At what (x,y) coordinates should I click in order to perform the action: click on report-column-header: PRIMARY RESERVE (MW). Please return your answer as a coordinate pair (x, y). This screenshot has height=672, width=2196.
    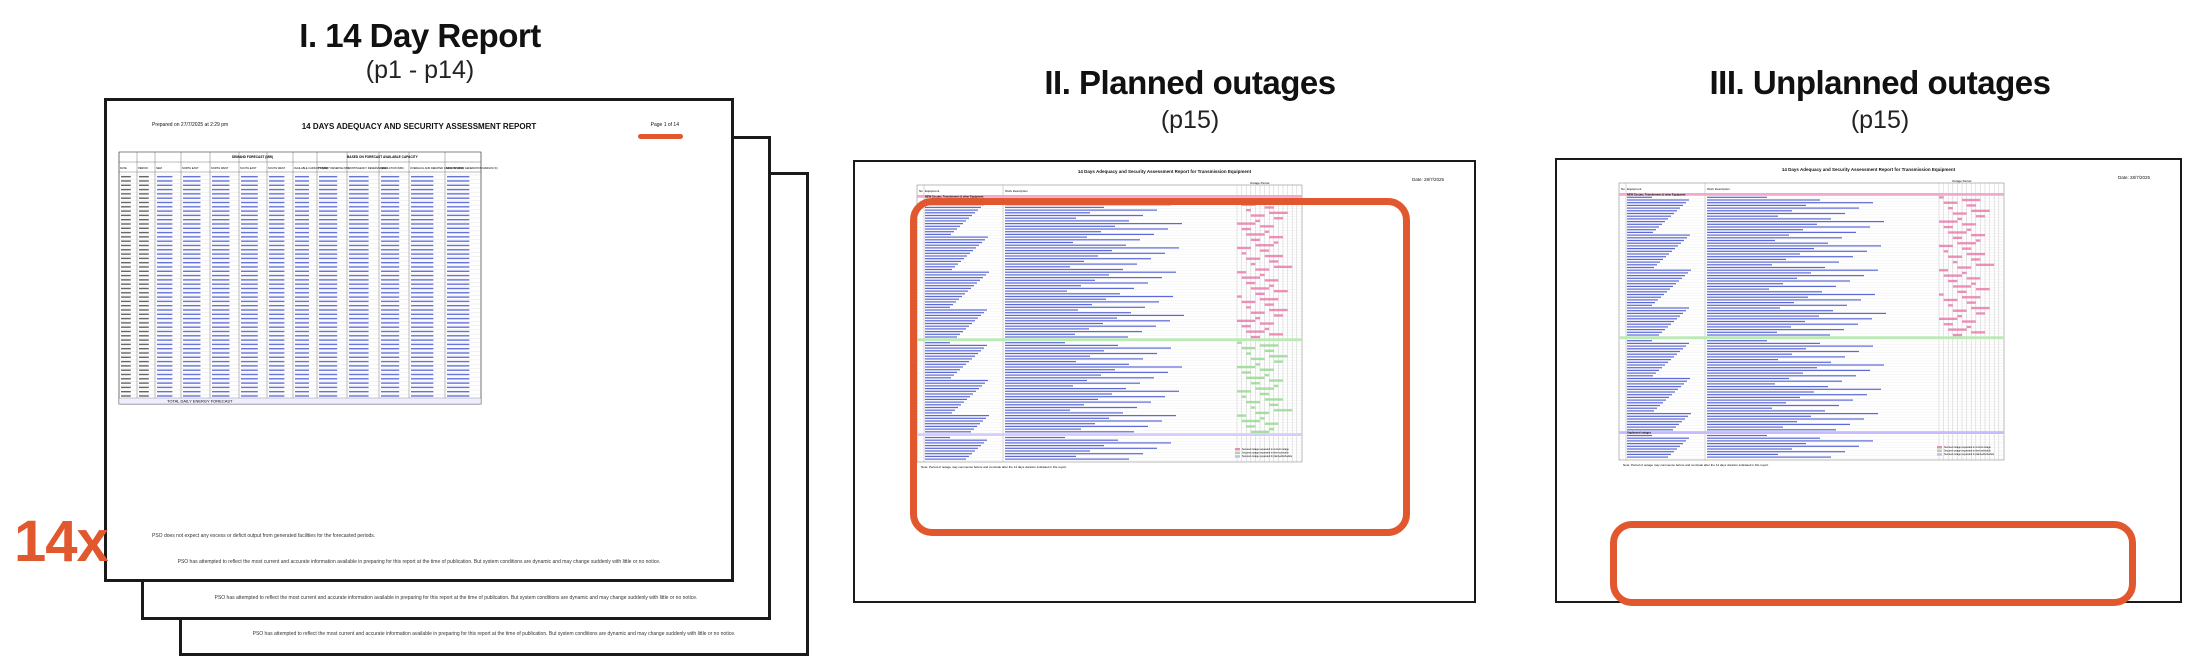
    Looking at the image, I should click on (334, 168).